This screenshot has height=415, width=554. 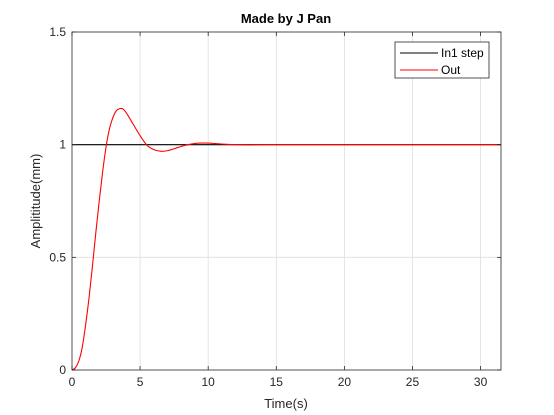 What do you see at coordinates (57, 32) in the screenshot?
I see `y-tick-label: 1.5` at bounding box center [57, 32].